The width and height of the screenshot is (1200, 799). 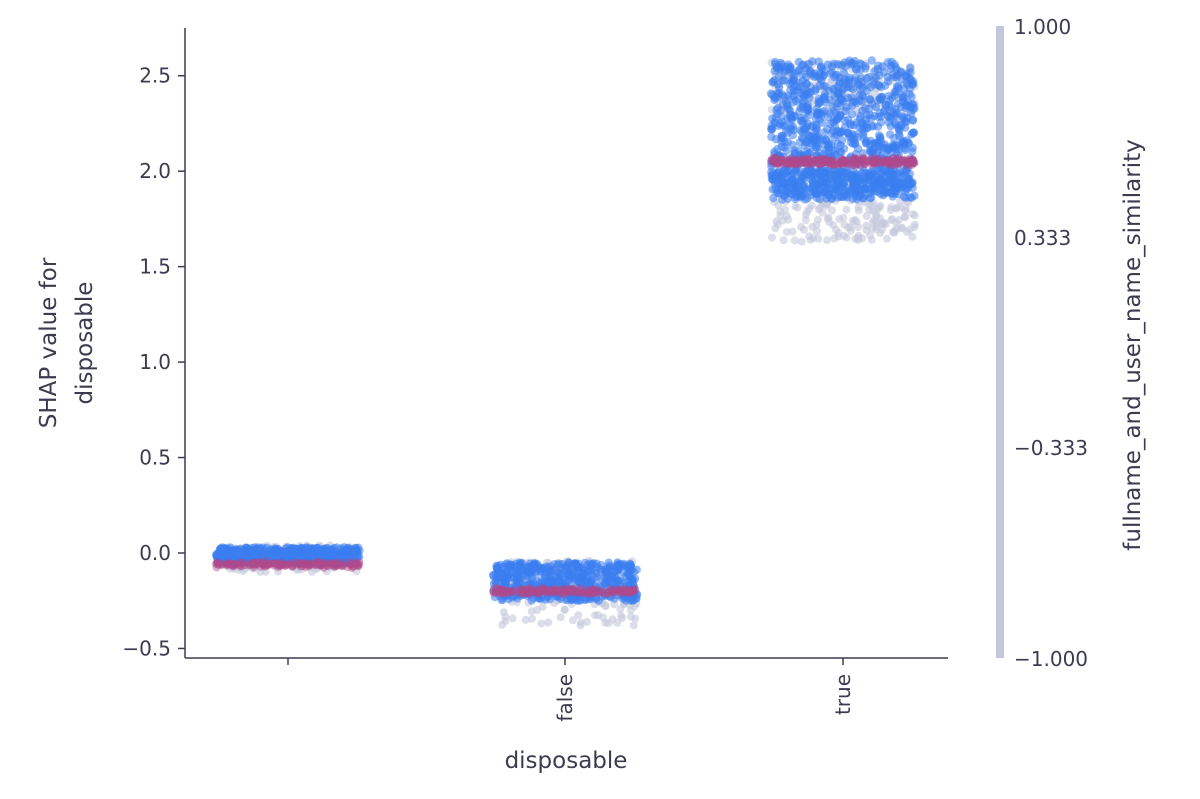 I want to click on colorbar-tick-label: −1.000, so click(x=1051, y=659).